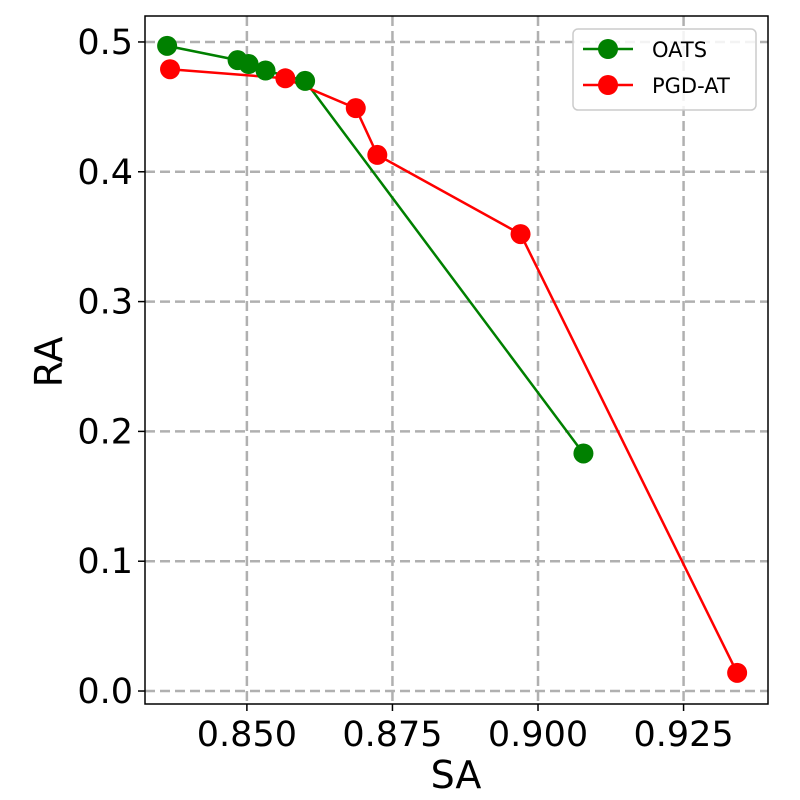 The width and height of the screenshot is (800, 800). Describe the element at coordinates (456, 775) in the screenshot. I see `x-axis-label: SA` at that location.